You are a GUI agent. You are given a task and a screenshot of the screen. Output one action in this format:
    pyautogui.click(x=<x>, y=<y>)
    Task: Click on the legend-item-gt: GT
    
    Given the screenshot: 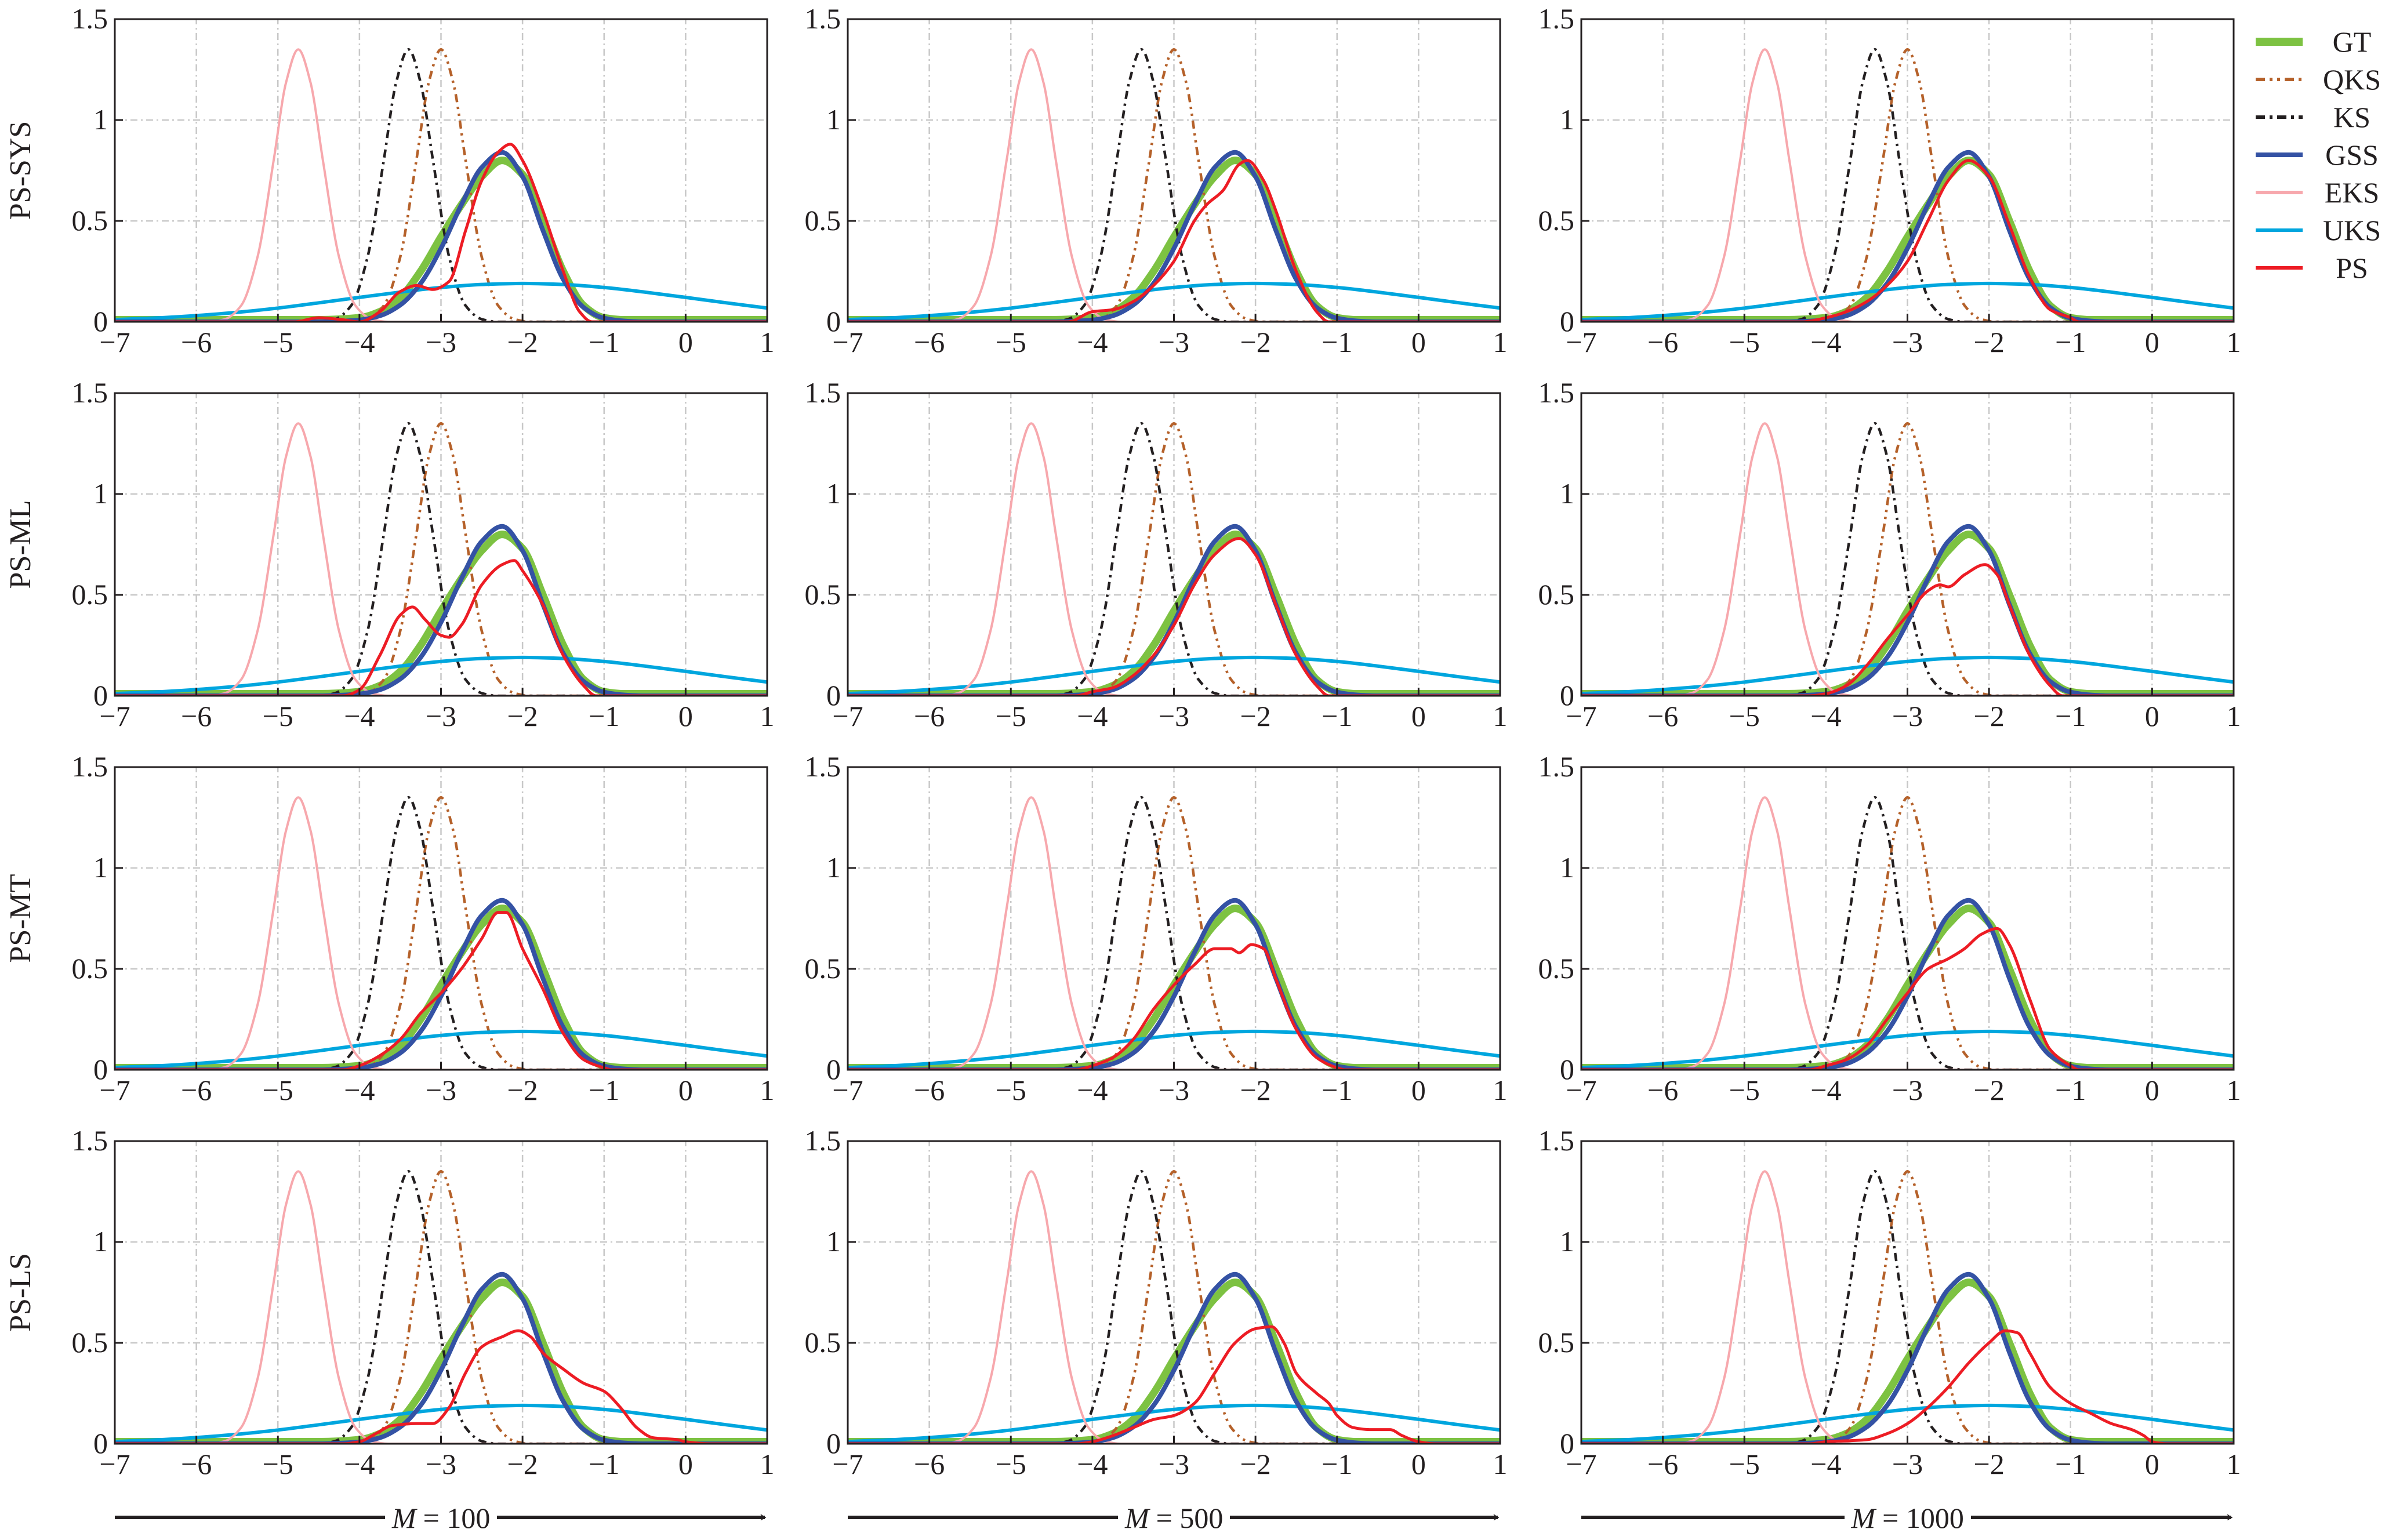 What is the action you would take?
    pyautogui.click(x=2326, y=42)
    